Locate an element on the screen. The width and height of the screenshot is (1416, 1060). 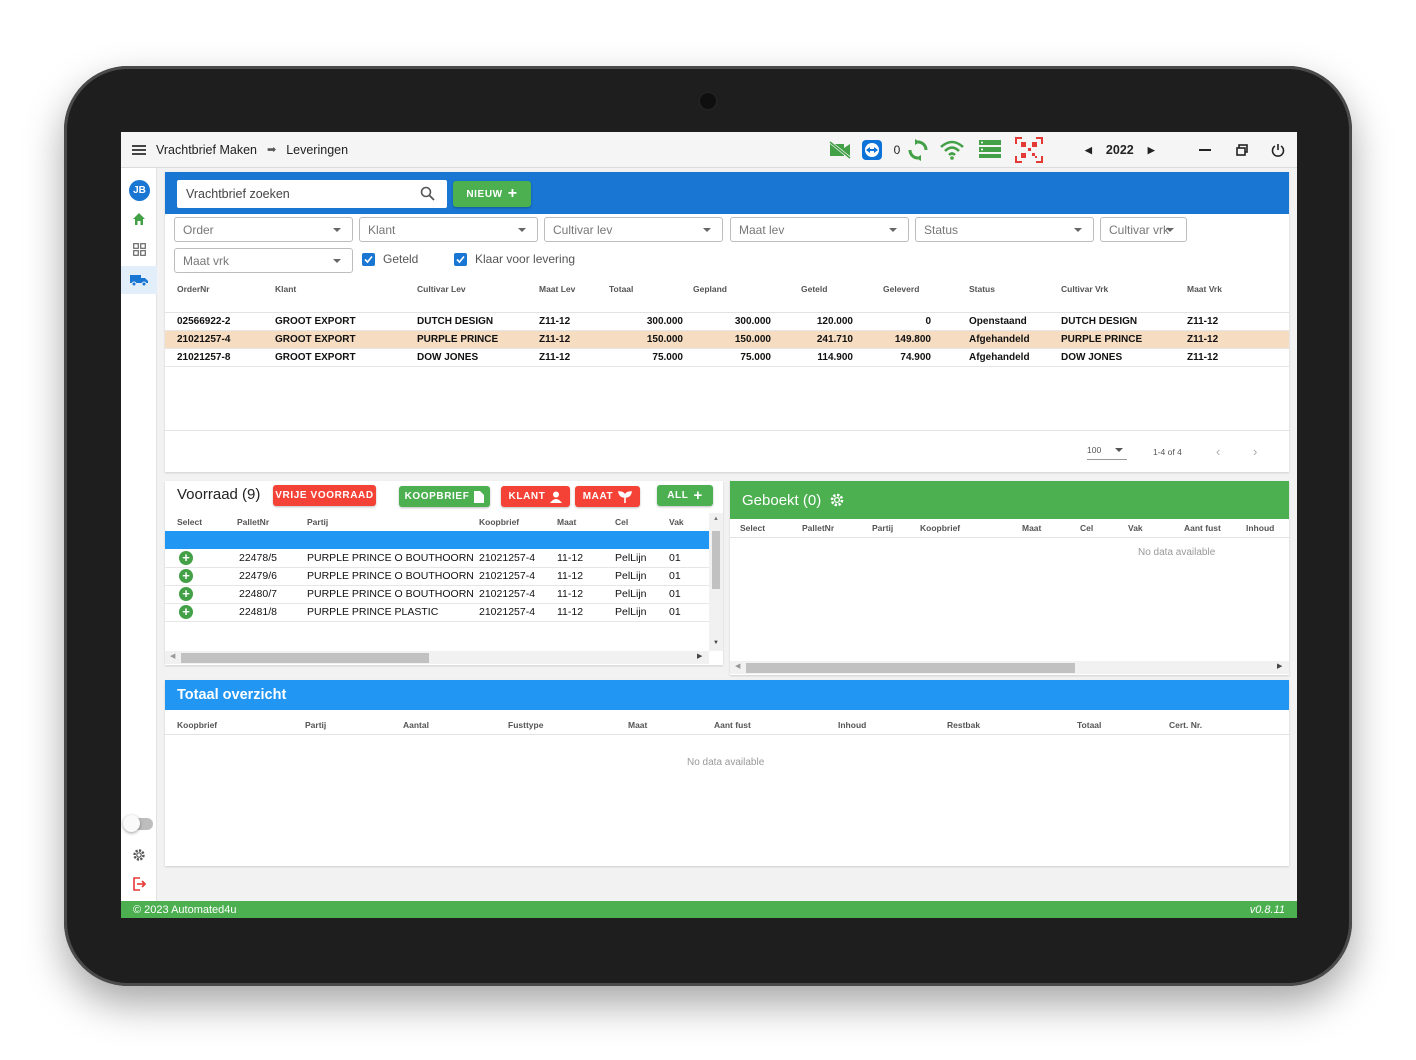
grid-icon is located at coordinates (139, 249).